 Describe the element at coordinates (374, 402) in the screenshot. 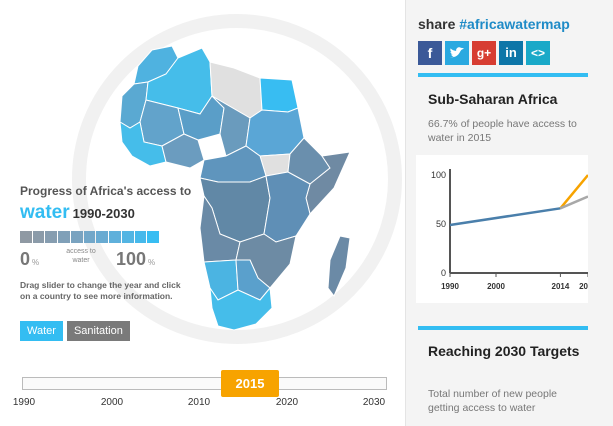

I see `tick-label: 2030` at that location.